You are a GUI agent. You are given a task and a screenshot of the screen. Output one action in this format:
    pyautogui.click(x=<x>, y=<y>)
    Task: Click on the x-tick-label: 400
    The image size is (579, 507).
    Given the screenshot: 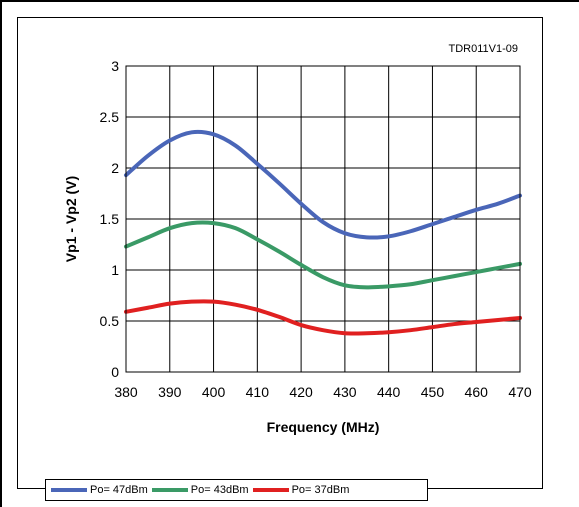 What is the action you would take?
    pyautogui.click(x=214, y=392)
    